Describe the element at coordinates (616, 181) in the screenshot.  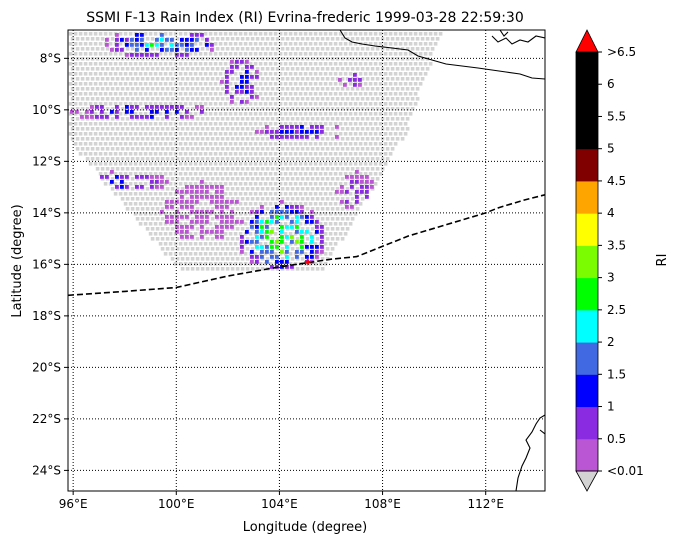
I see `colorbar-tick-label: 4.5` at that location.